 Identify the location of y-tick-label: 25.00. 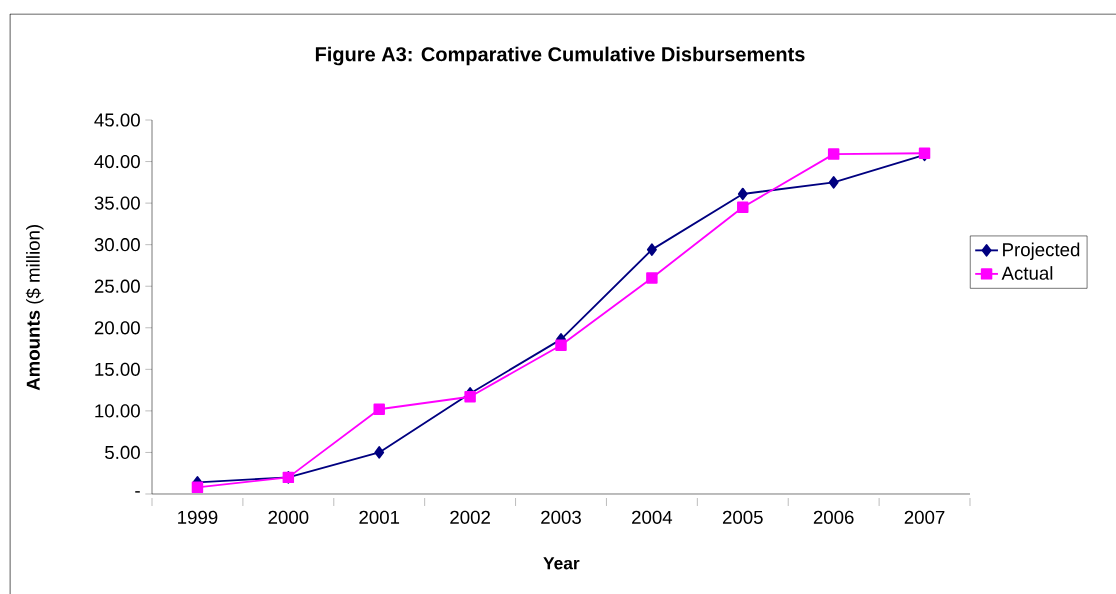
(117, 286).